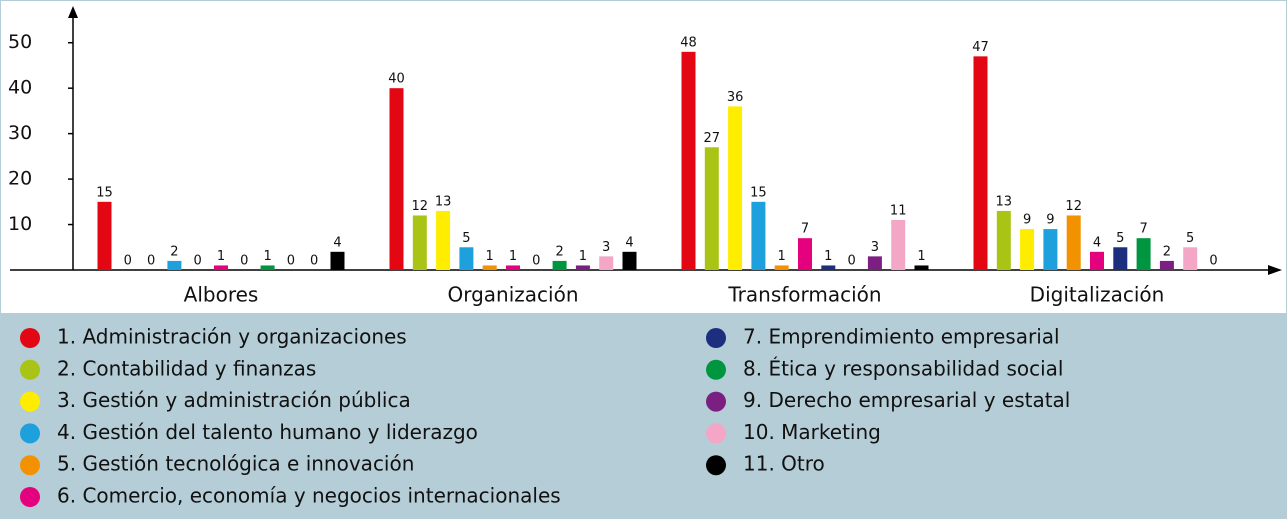 The width and height of the screenshot is (1287, 523). What do you see at coordinates (420, 206) in the screenshot?
I see `value-label: 12` at bounding box center [420, 206].